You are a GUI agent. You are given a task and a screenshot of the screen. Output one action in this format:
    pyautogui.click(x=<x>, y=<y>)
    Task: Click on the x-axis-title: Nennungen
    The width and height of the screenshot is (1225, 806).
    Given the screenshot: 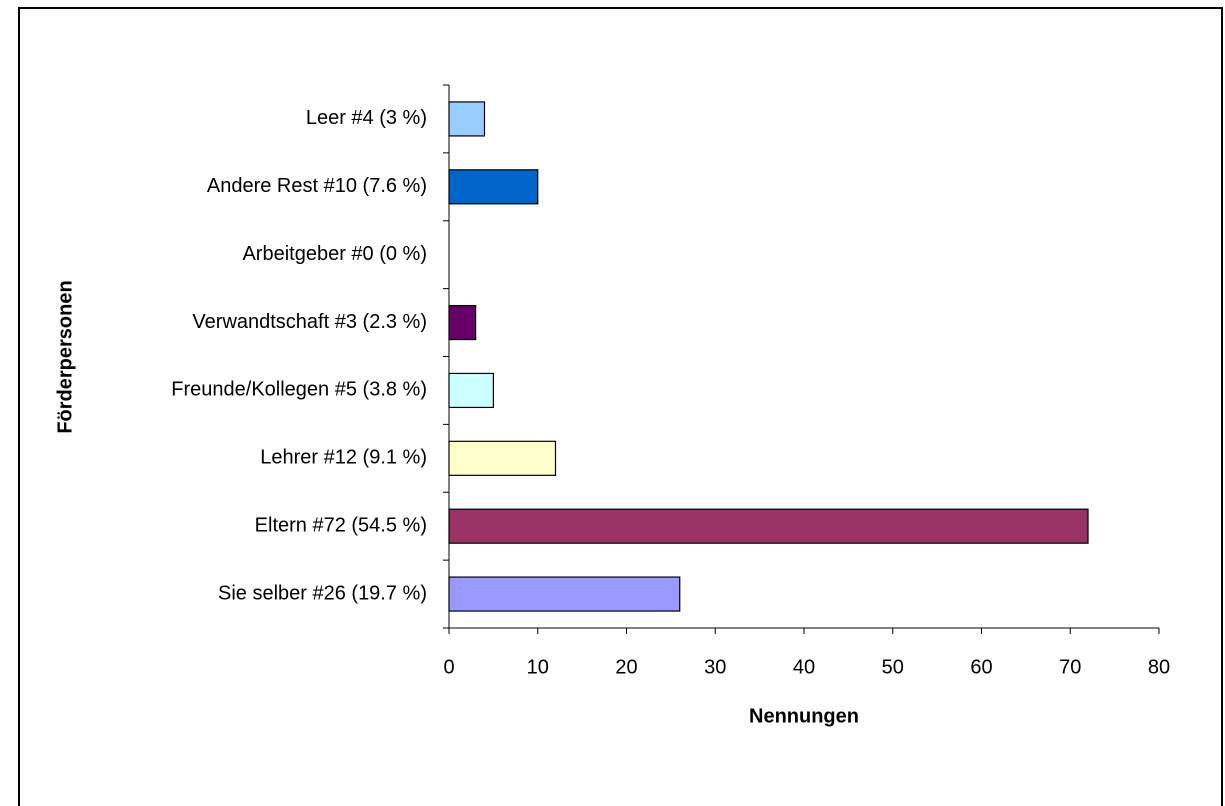 What is the action you would take?
    pyautogui.click(x=804, y=716)
    